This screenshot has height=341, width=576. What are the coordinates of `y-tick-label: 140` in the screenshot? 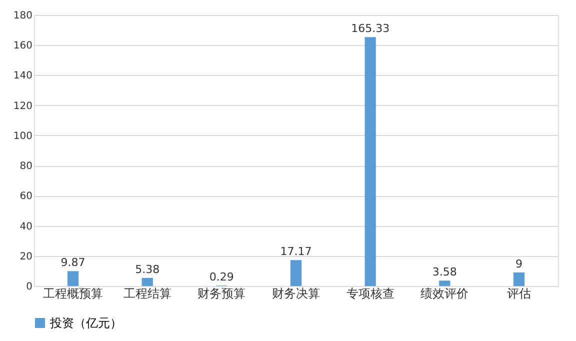 It's located at (22, 76).